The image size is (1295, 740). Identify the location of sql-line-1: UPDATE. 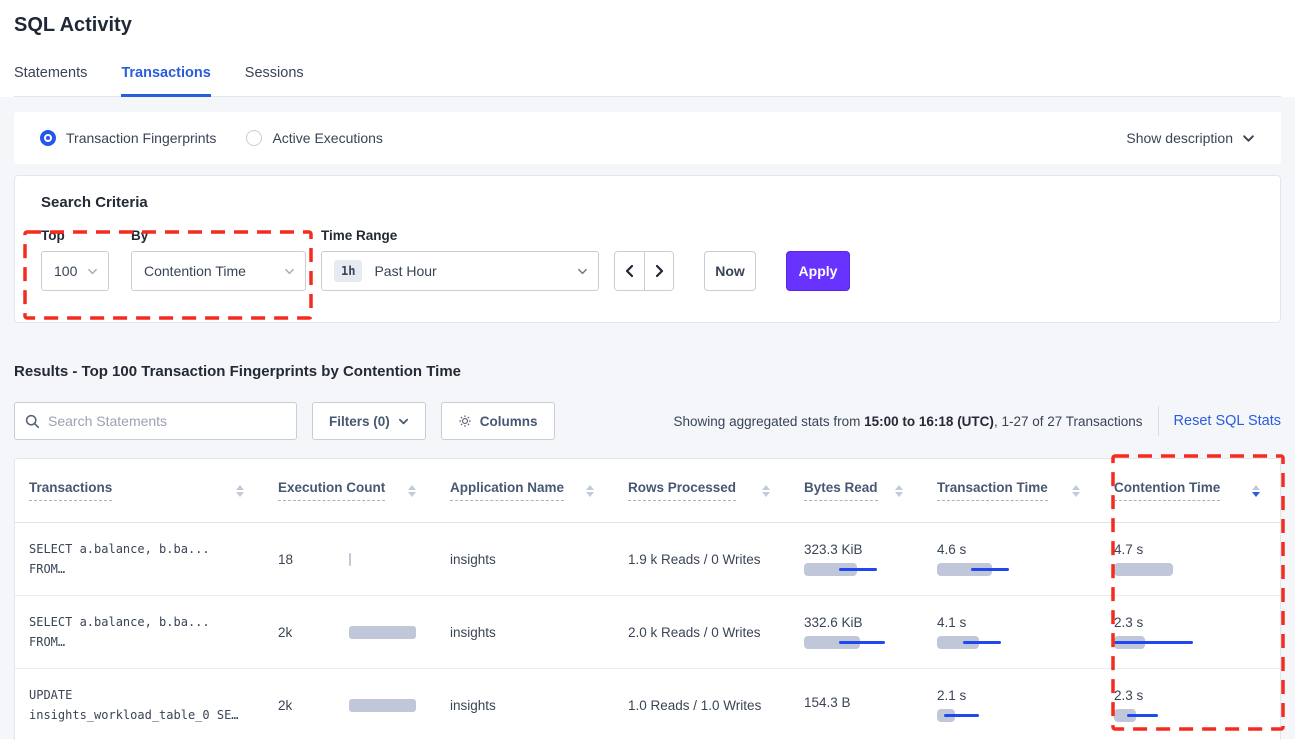
(51, 695).